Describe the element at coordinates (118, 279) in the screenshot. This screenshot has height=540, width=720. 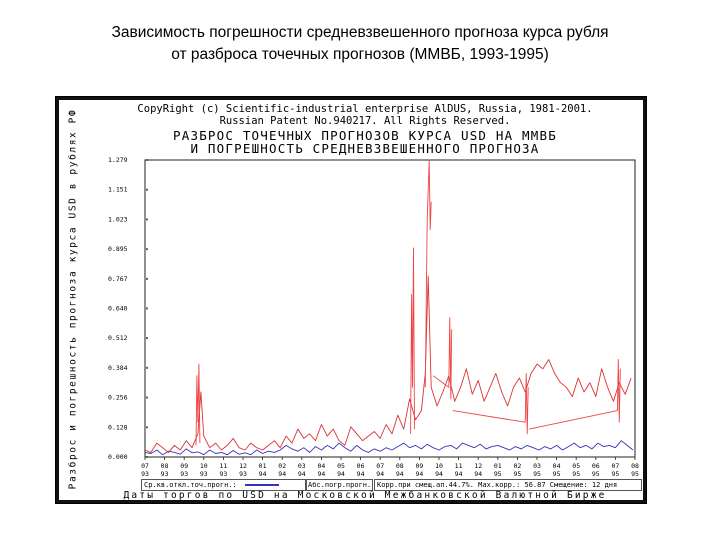
I see `y-tick-label: 0.767` at that location.